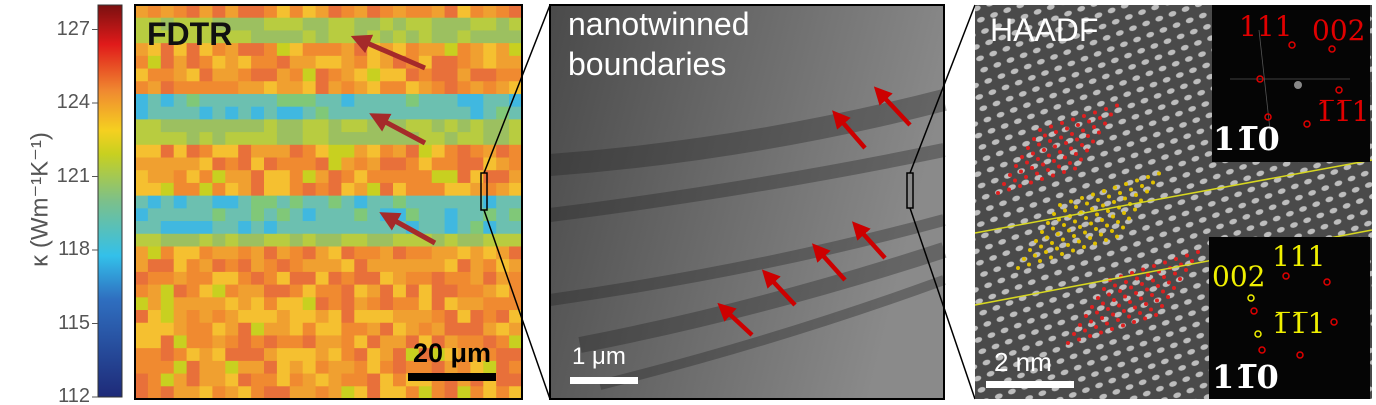 The width and height of the screenshot is (1376, 405). Describe the element at coordinates (1266, 26) in the screenshot. I see `fft-top-label-111: 111` at that location.